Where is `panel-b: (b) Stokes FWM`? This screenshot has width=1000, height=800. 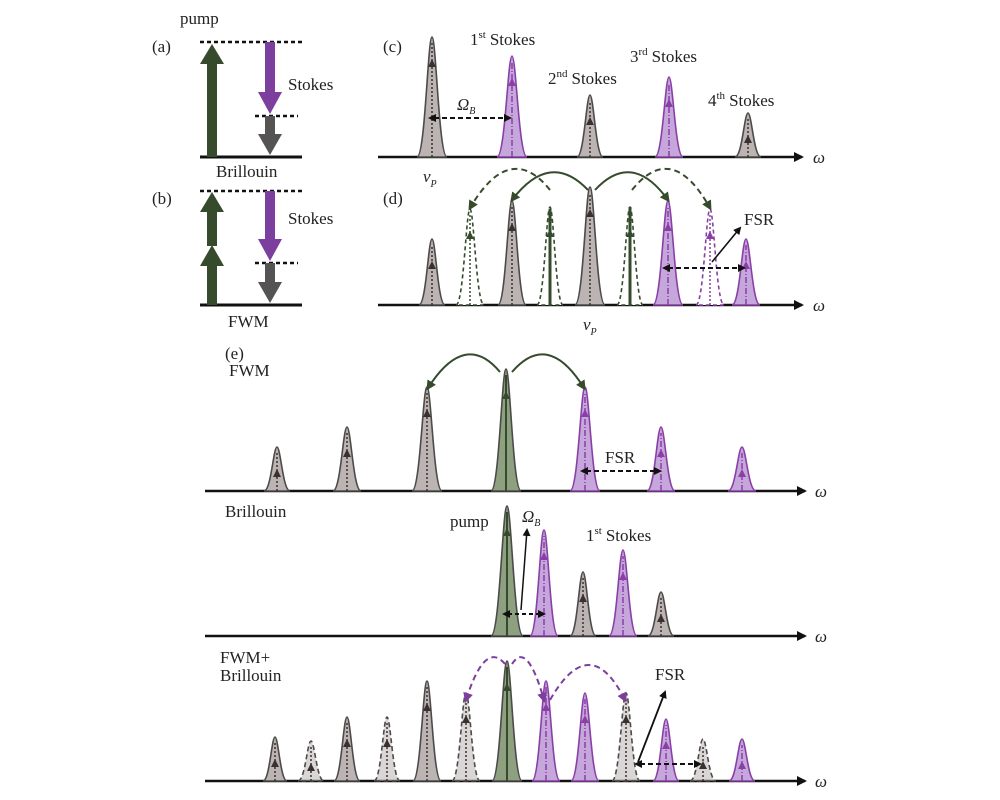
panel-b: (b) Stokes FWM is located at coordinates (242, 260).